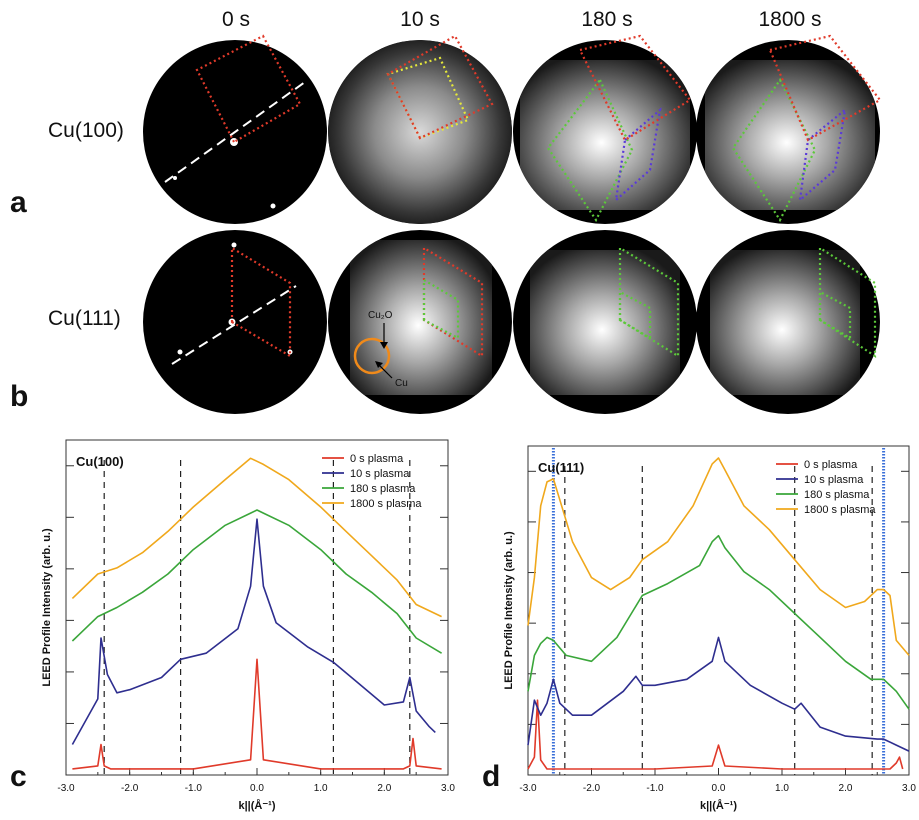 Image resolution: width=919 pixels, height=820 pixels. I want to click on leed-image-cu111-10s: Cu₂O Cu, so click(420, 322).